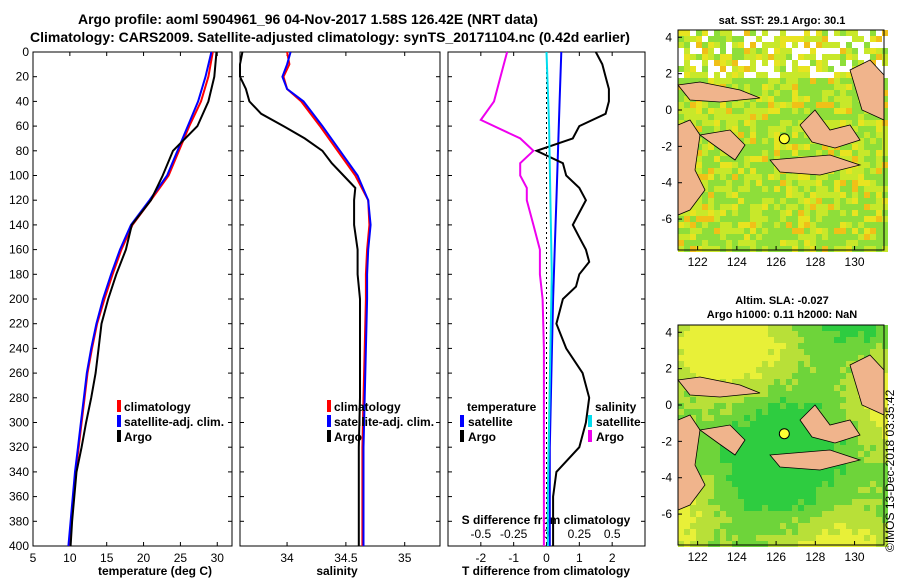 Image resolution: width=900 pixels, height=580 pixels. I want to click on map-x-tick-label: 128, so click(815, 557).